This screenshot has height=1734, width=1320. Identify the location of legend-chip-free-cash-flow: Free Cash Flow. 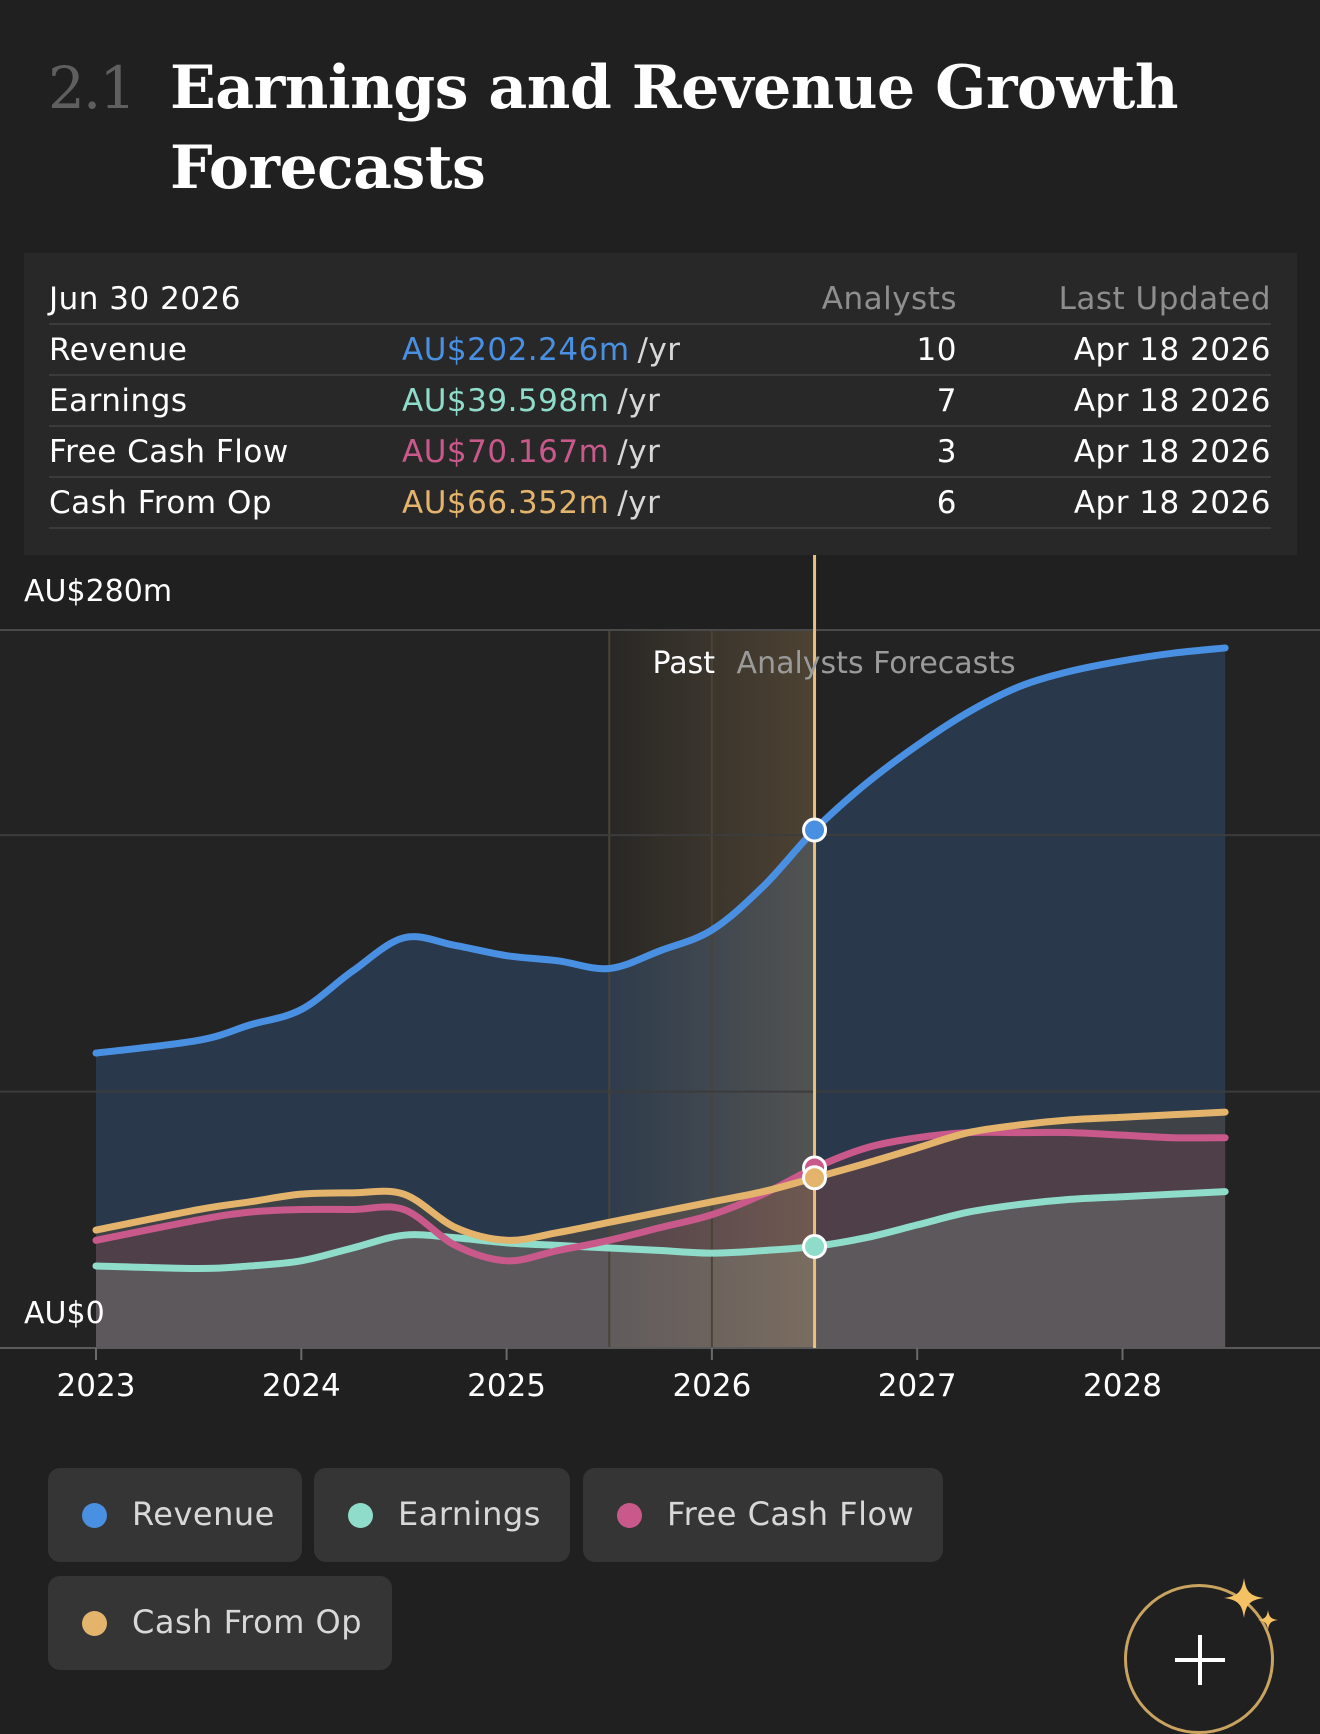
(763, 1515).